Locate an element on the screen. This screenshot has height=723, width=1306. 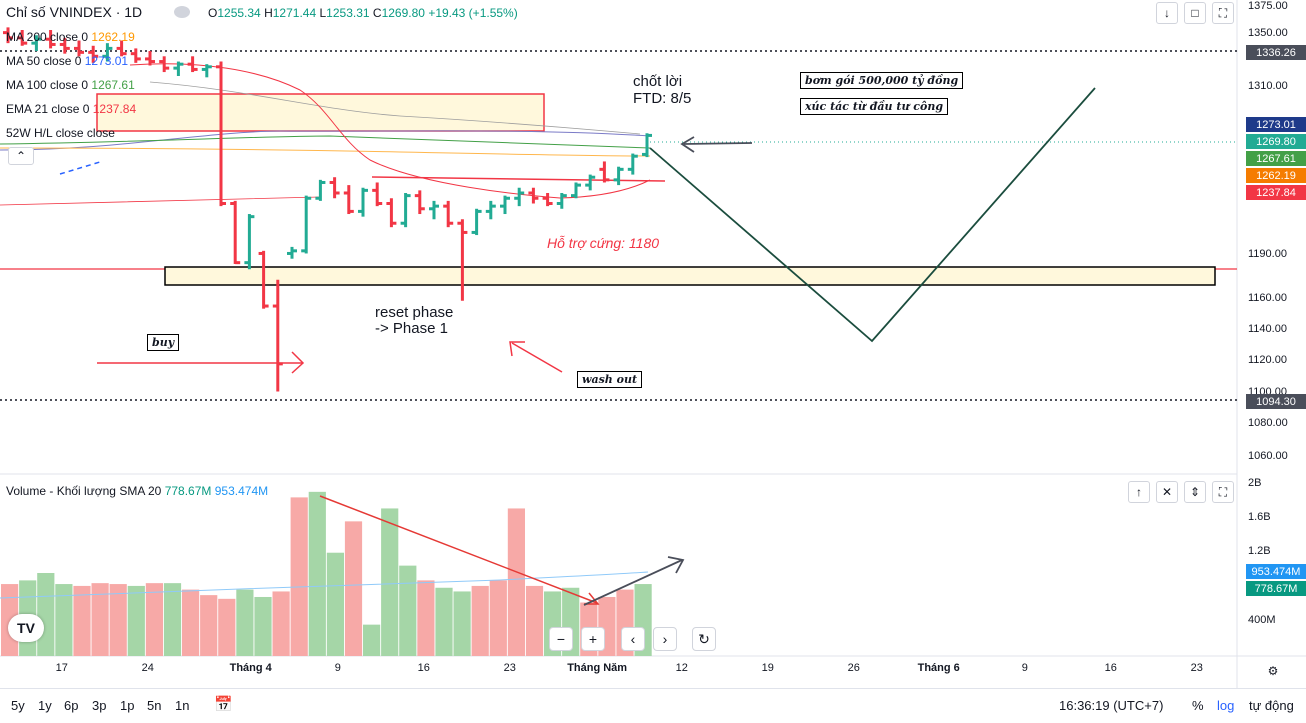
zoom-in-button: + is located at coordinates (593, 639).